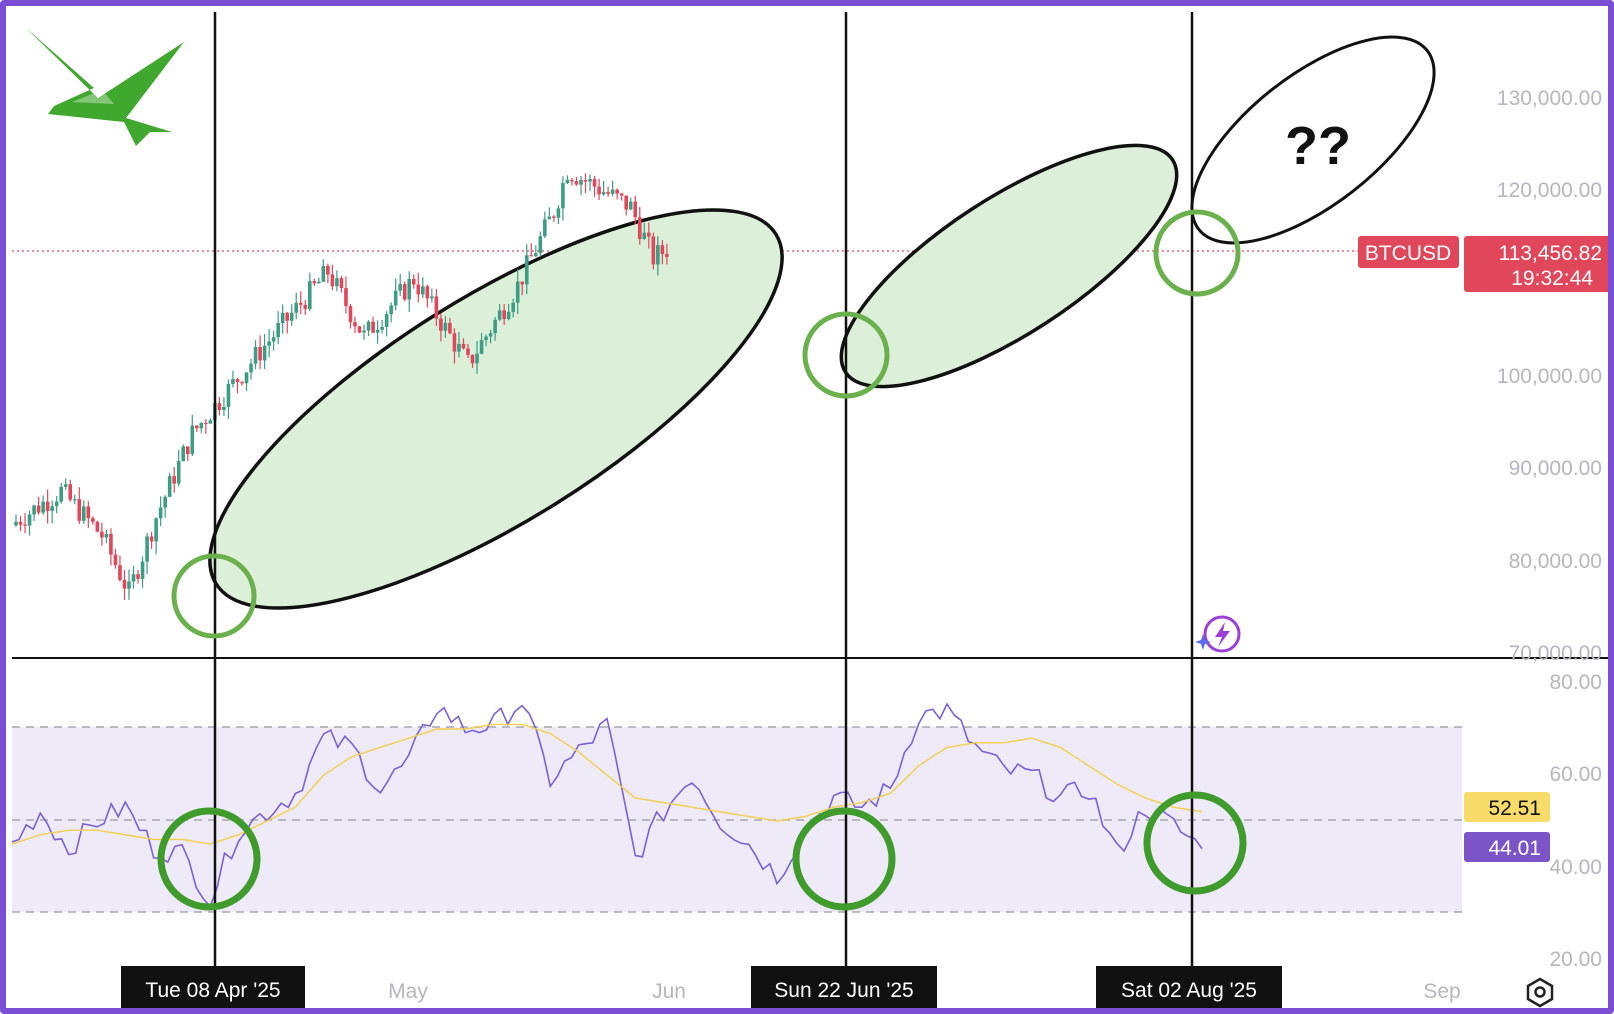  What do you see at coordinates (209, 859) in the screenshot?
I see `rsi-circle-apr` at bounding box center [209, 859].